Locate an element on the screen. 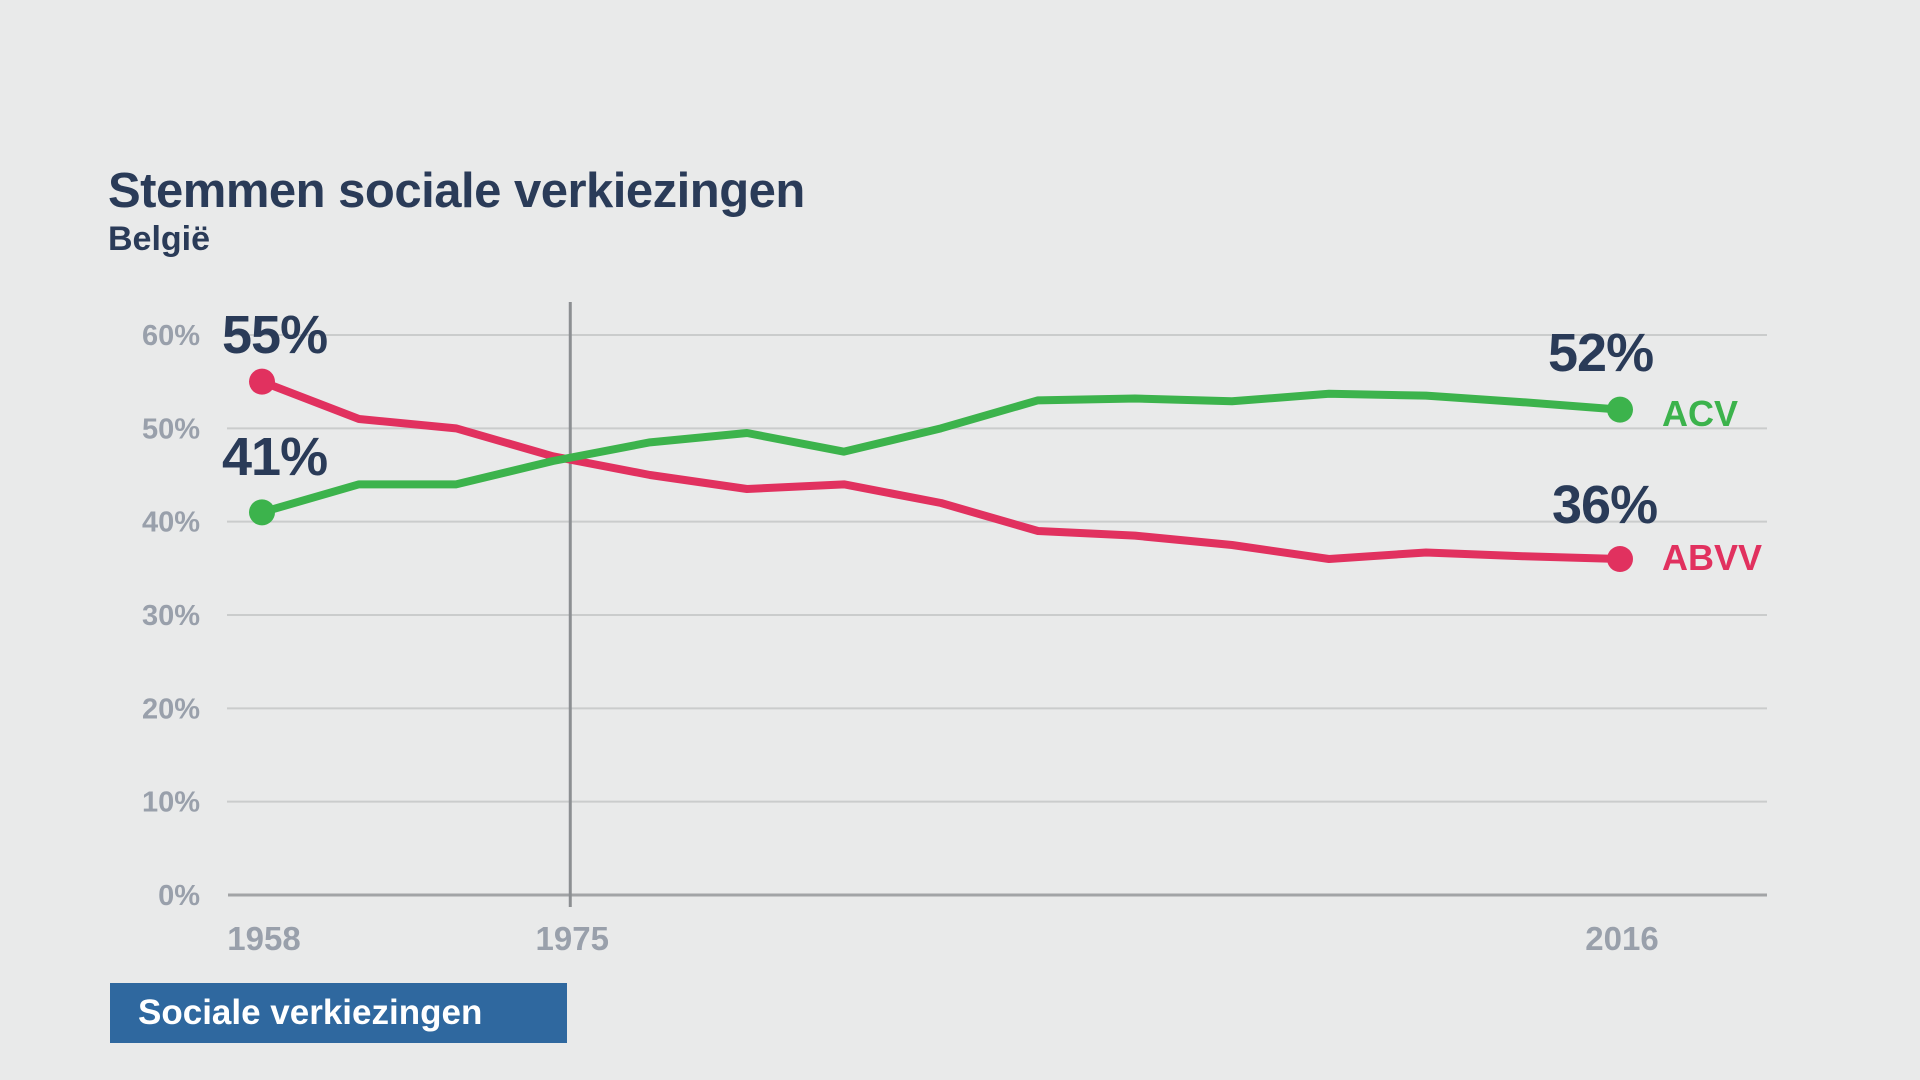 This screenshot has height=1080, width=1920. series-dot-abvv-end is located at coordinates (1620, 559).